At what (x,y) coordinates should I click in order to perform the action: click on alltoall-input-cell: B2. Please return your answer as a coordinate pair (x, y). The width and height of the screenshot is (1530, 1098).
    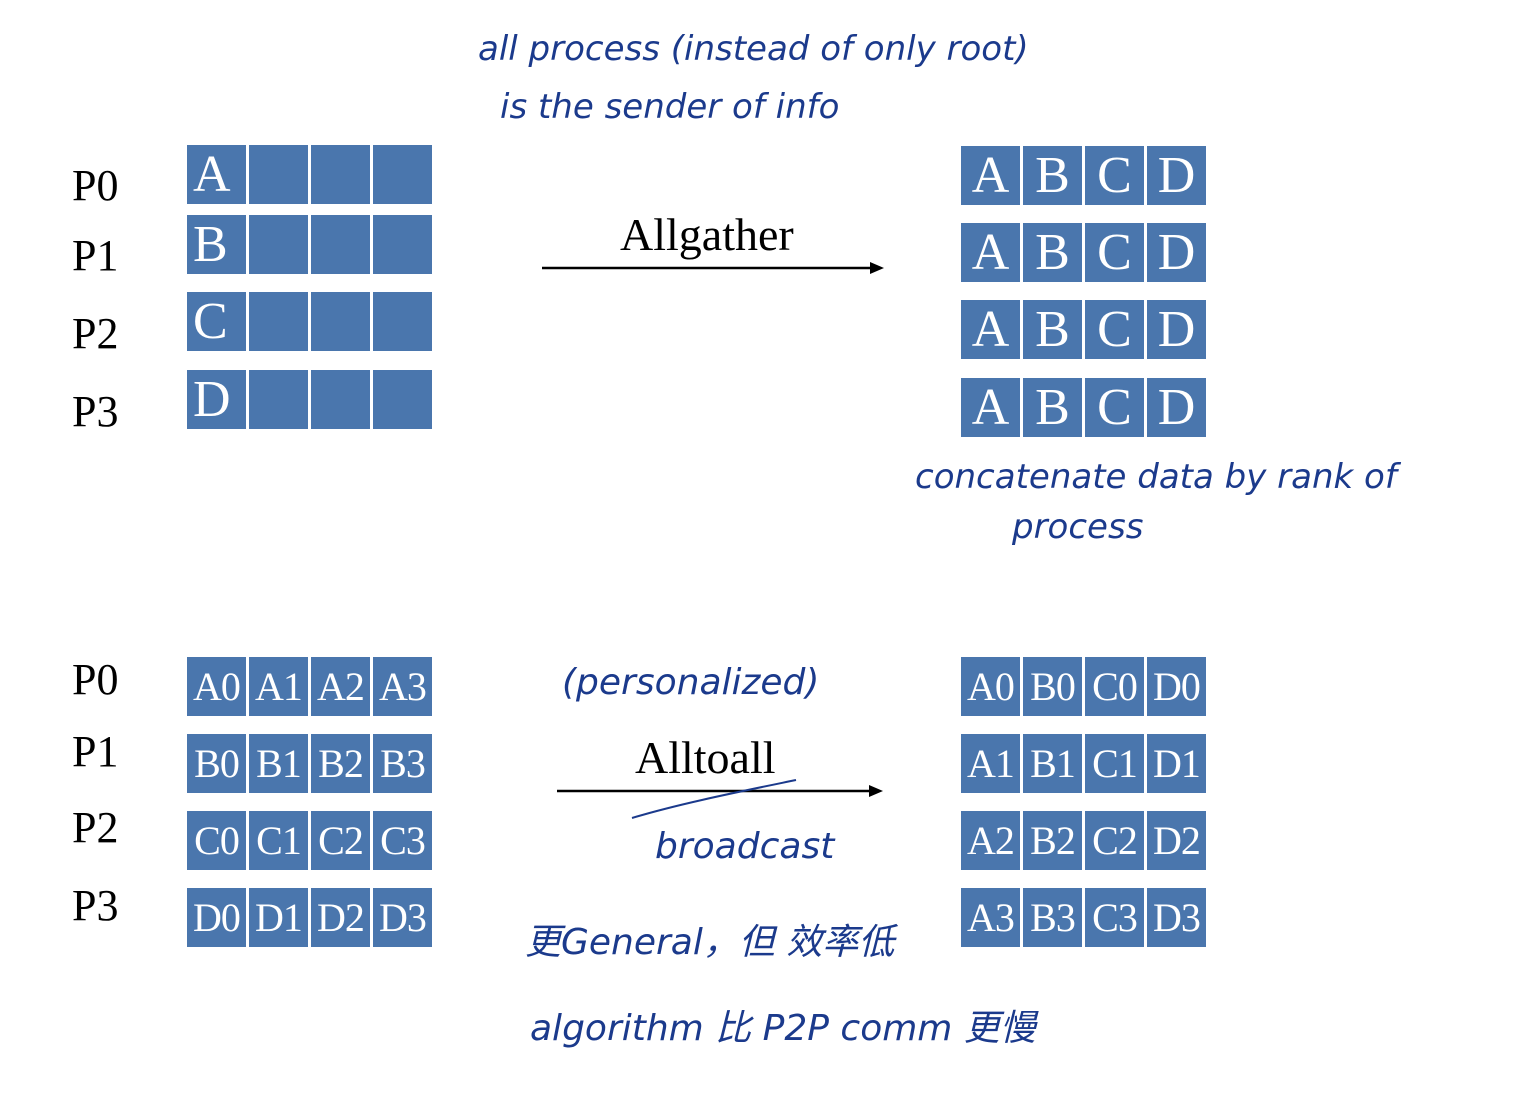
    Looking at the image, I should click on (340, 763).